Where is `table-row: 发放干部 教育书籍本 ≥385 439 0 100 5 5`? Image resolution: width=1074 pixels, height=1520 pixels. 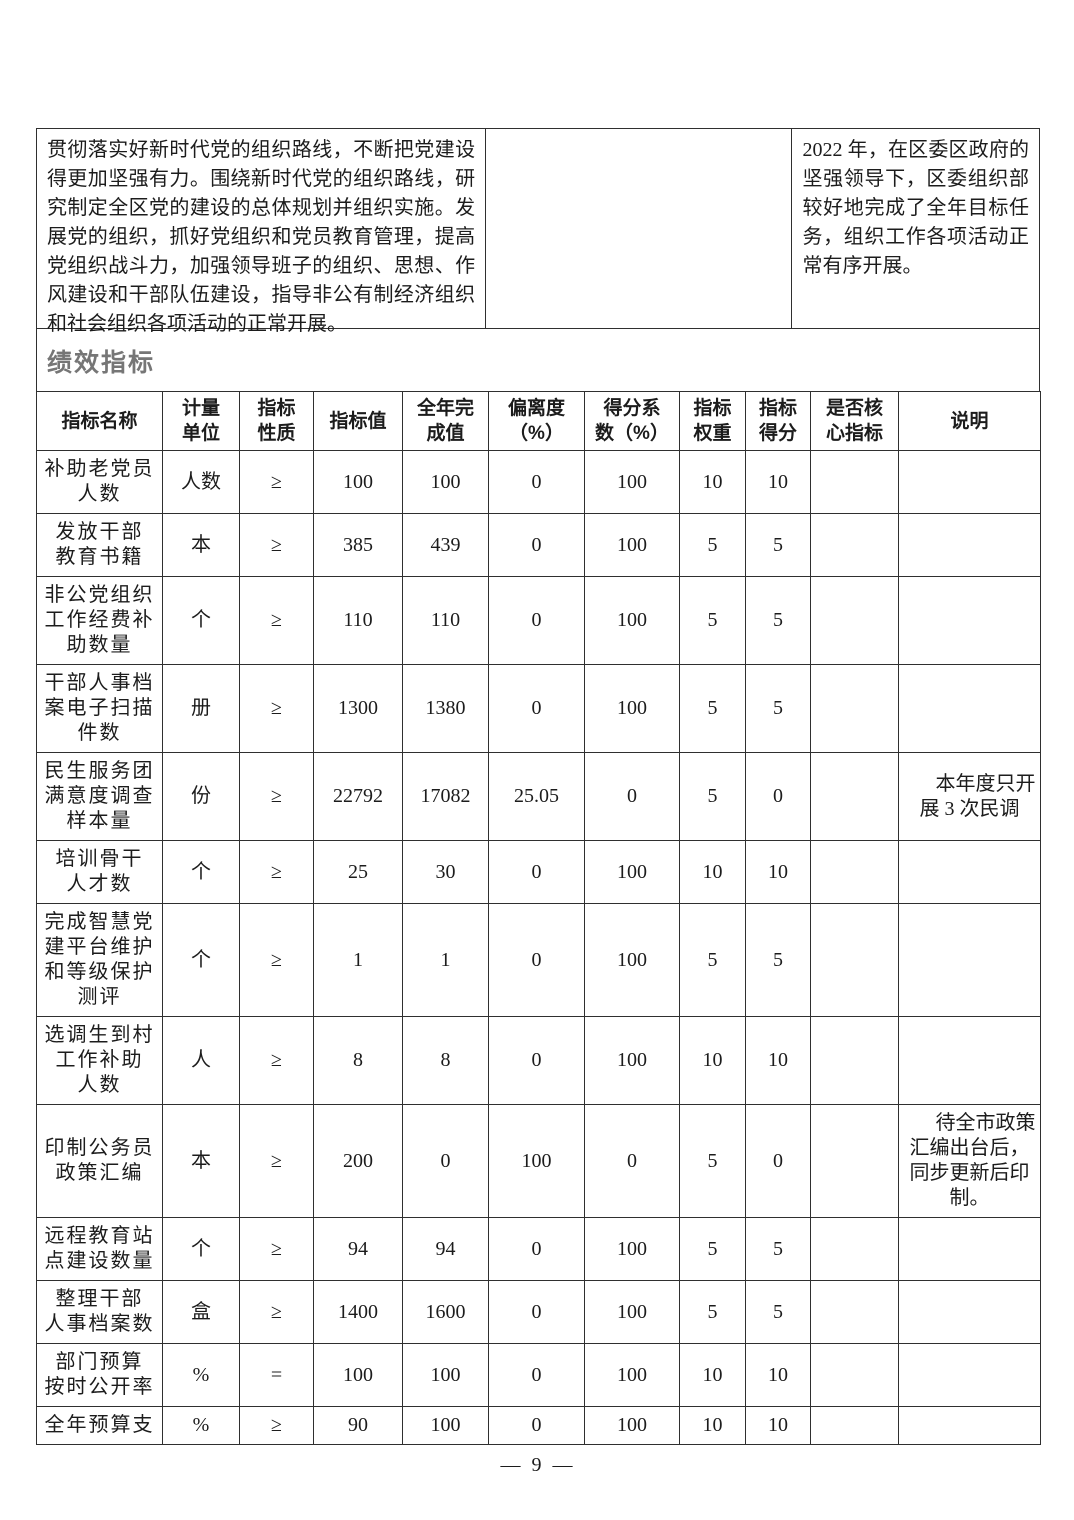
table-row: 发放干部 教育书籍本 ≥385 439 0 100 5 5 is located at coordinates (538, 545).